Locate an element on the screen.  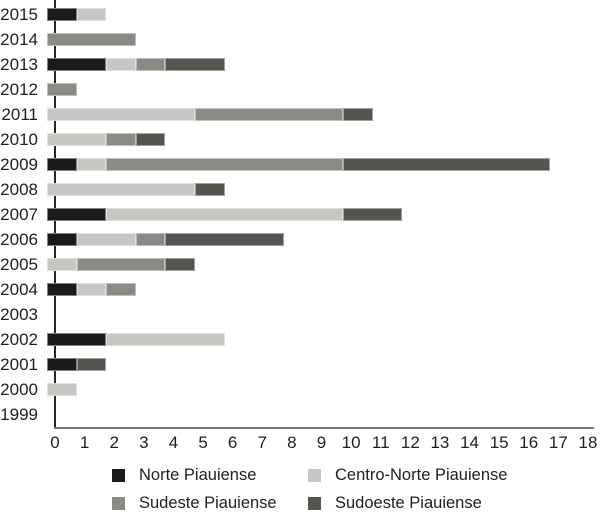
y-axis-label: 2009 is located at coordinates (19, 164).